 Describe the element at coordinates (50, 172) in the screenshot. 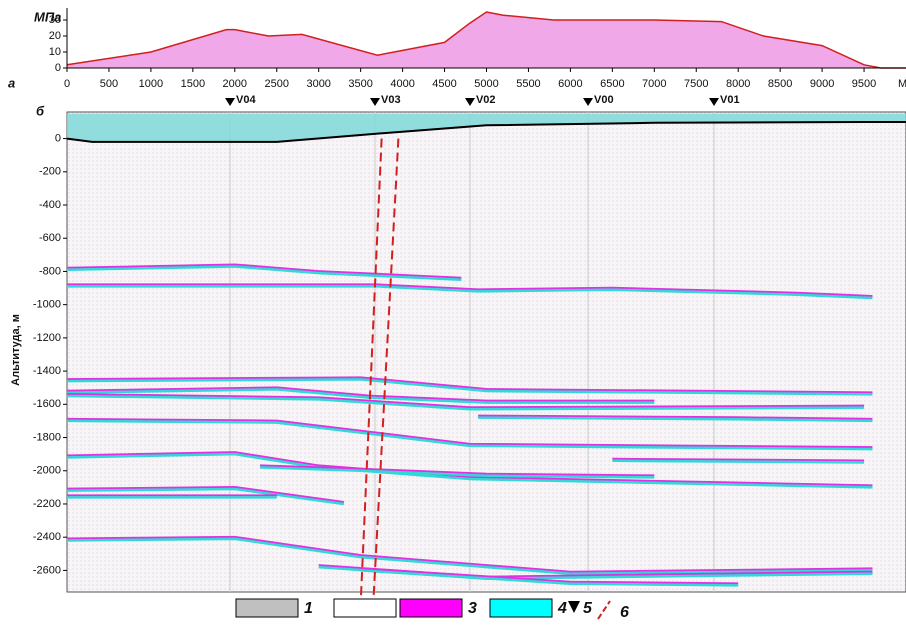

I see `y-tick-label: -200` at that location.